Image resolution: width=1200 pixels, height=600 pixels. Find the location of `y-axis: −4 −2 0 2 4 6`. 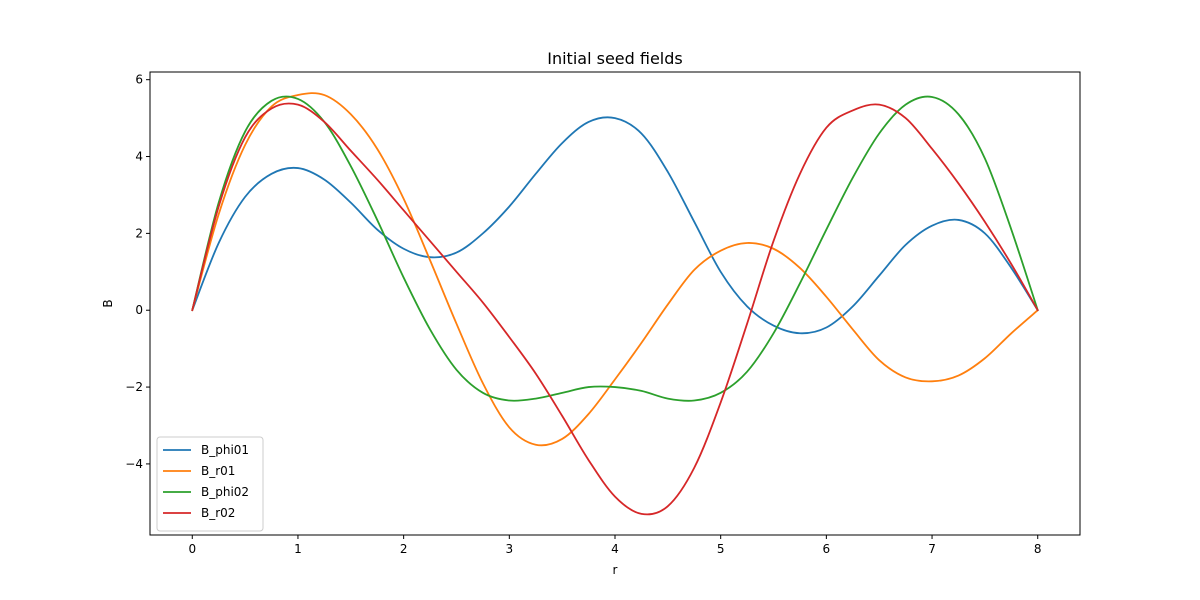

y-axis: −4 −2 0 2 4 6 is located at coordinates (137, 272).